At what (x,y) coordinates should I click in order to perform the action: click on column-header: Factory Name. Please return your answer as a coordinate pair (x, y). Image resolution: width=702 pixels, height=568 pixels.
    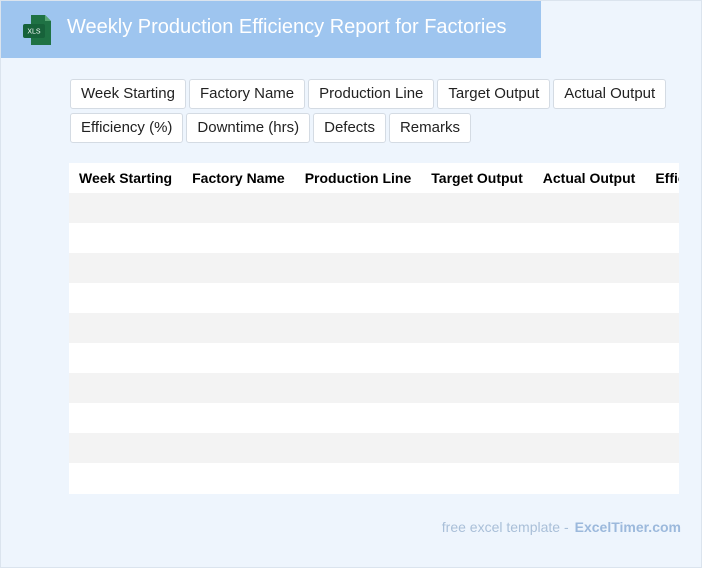
    Looking at the image, I should click on (238, 178).